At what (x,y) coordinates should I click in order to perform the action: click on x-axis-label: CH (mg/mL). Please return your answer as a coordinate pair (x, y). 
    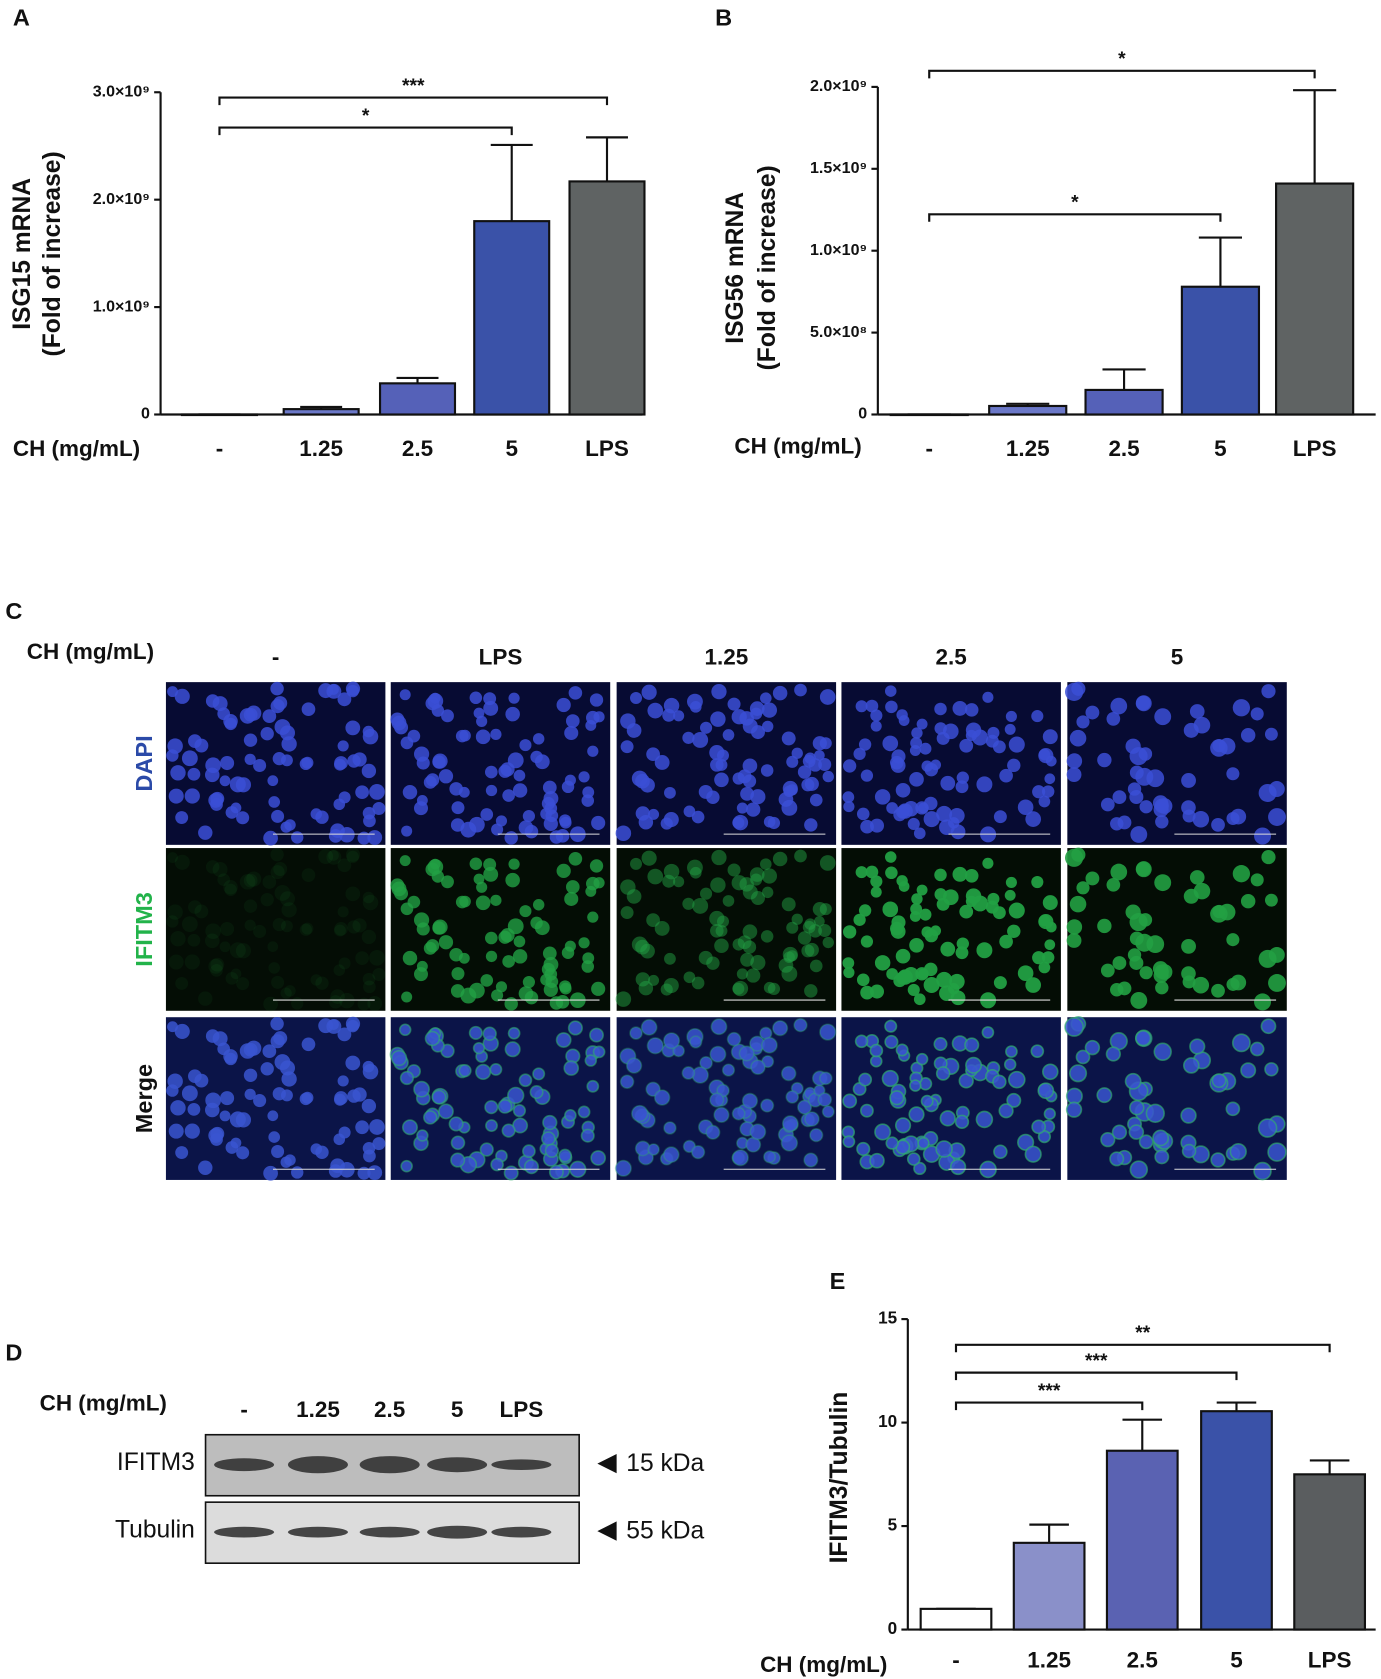
    Looking at the image, I should click on (76, 448).